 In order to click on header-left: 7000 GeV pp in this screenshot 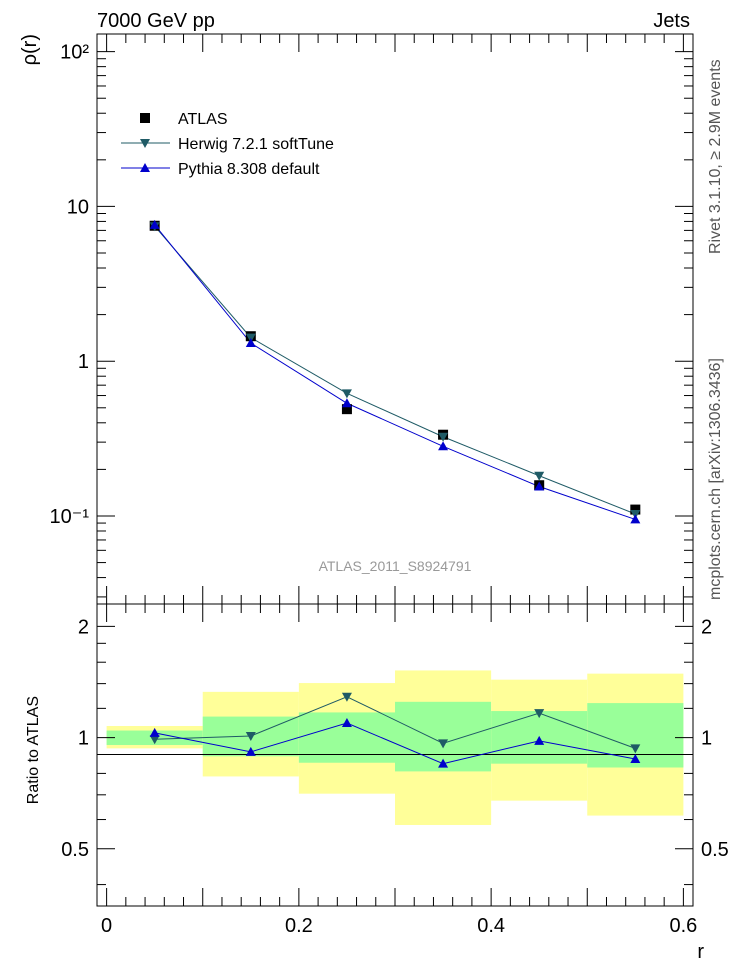, I will do `click(156, 21)`.